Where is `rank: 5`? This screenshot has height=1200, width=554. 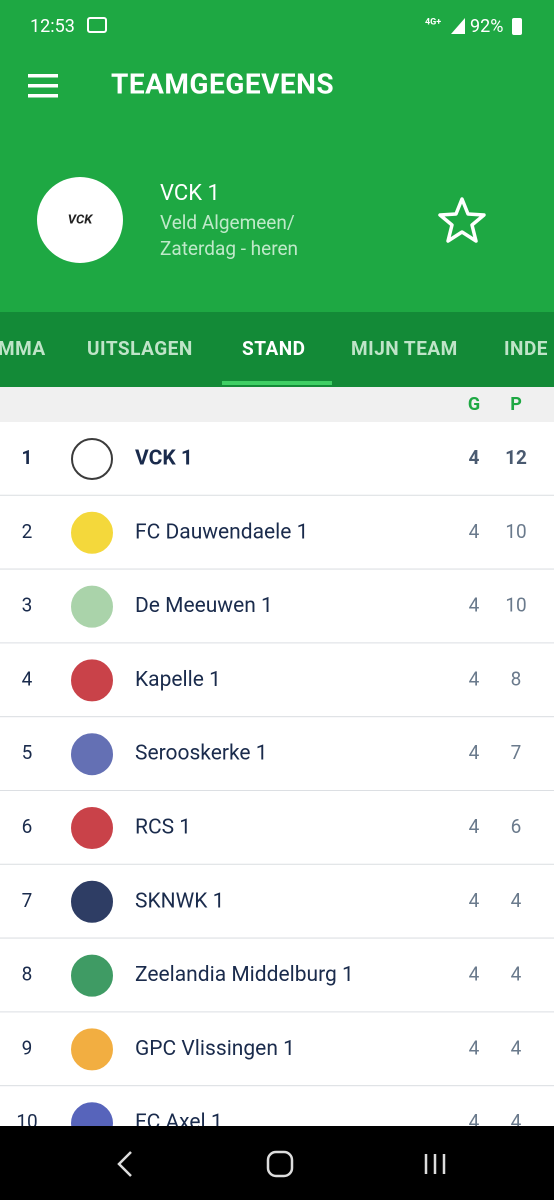 rank: 5 is located at coordinates (27, 752).